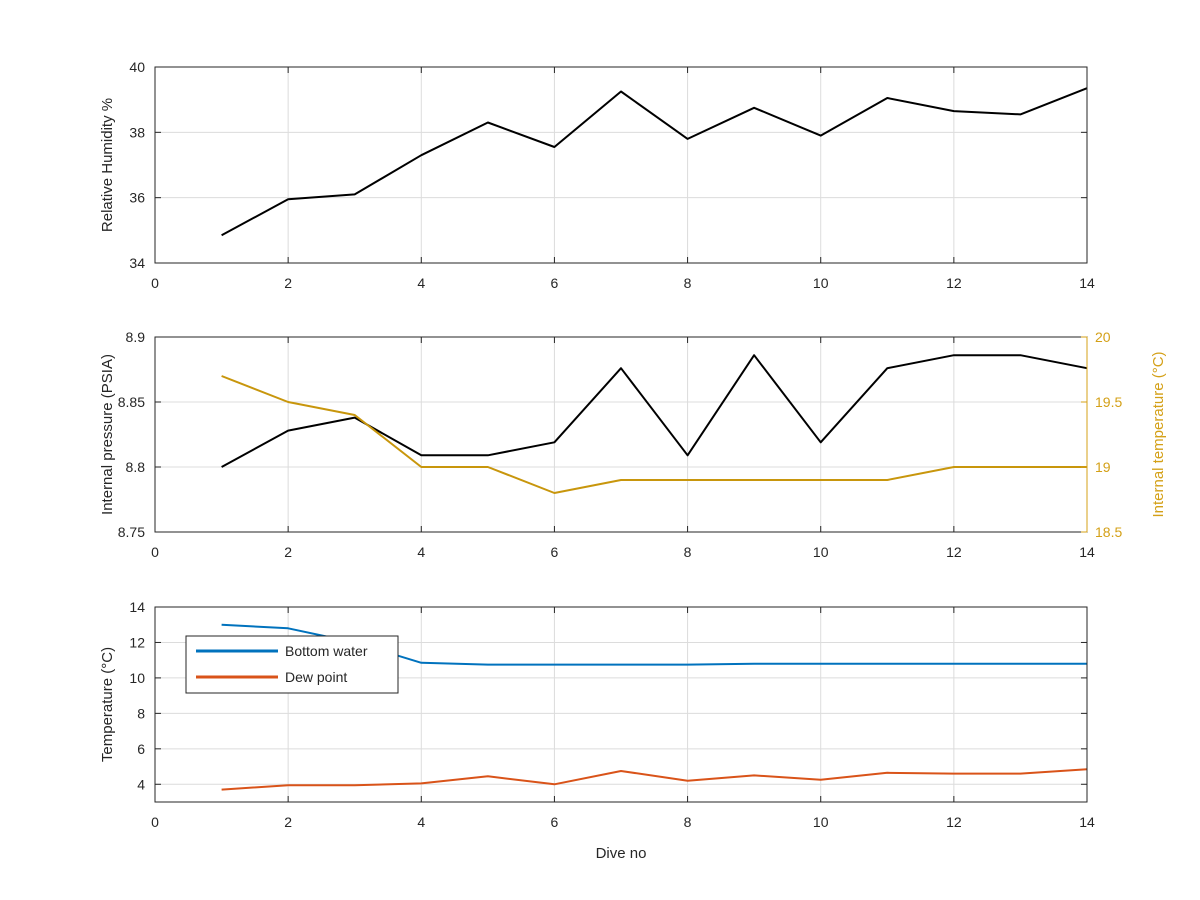  Describe the element at coordinates (131, 402) in the screenshot. I see `y-tick-label: 8.85` at that location.